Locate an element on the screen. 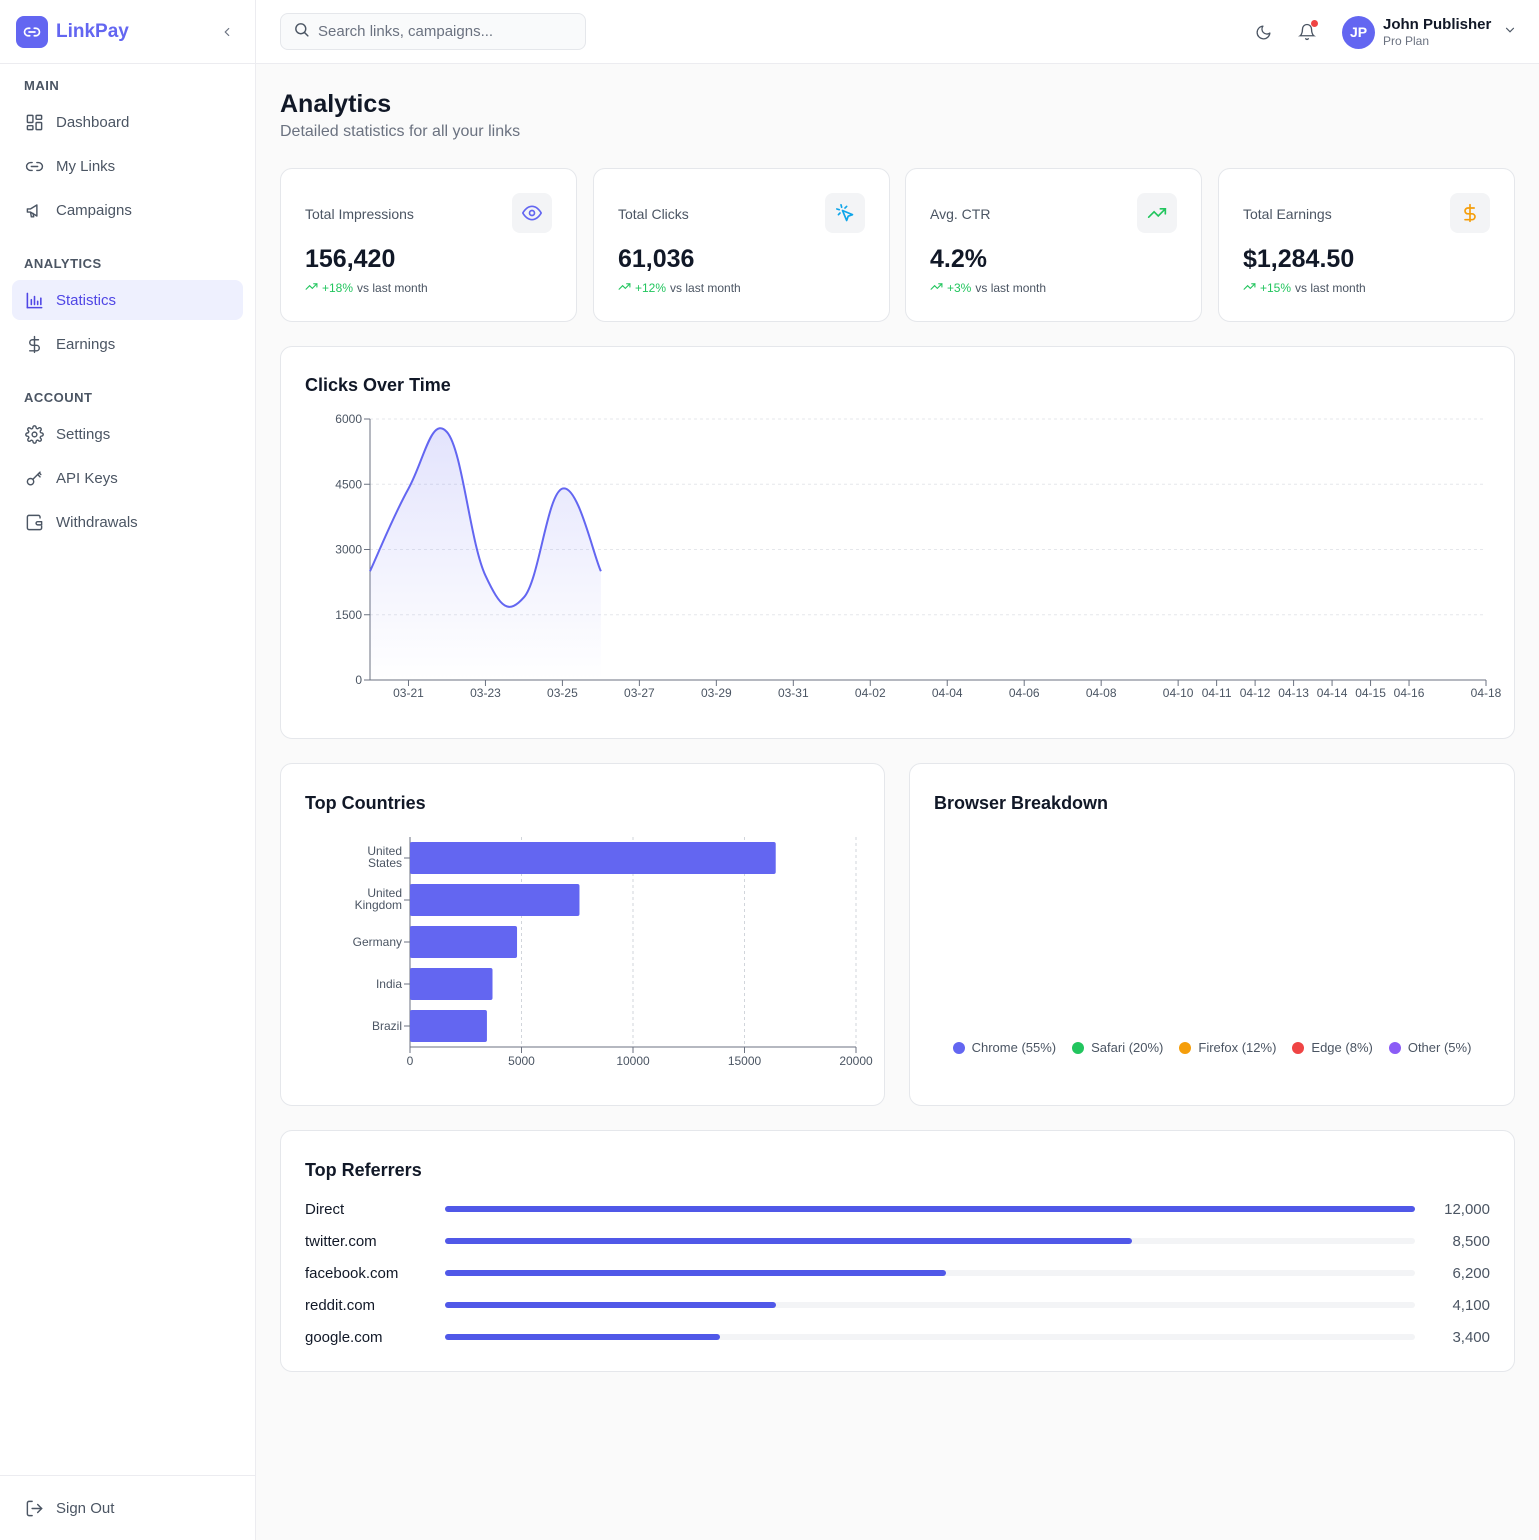  legend-item-chrome: Chrome (55%) is located at coordinates (1004, 1047).